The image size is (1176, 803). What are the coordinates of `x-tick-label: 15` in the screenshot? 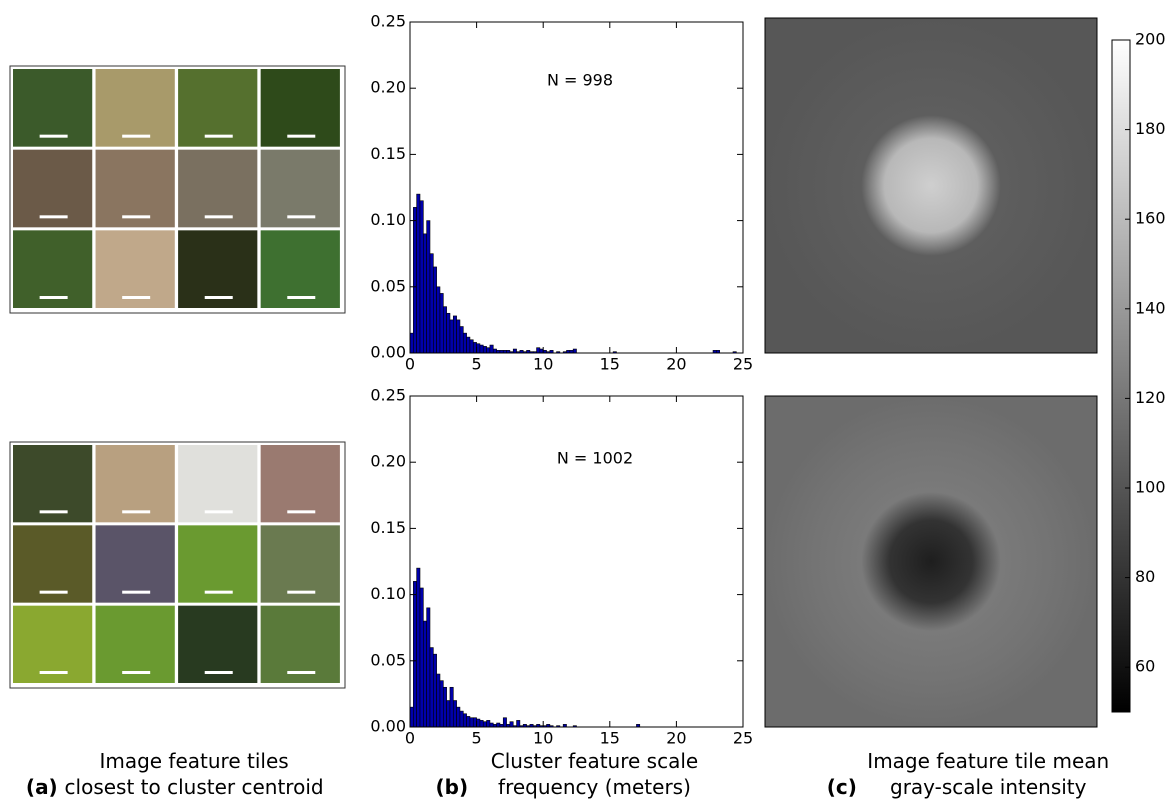 It's located at (610, 738).